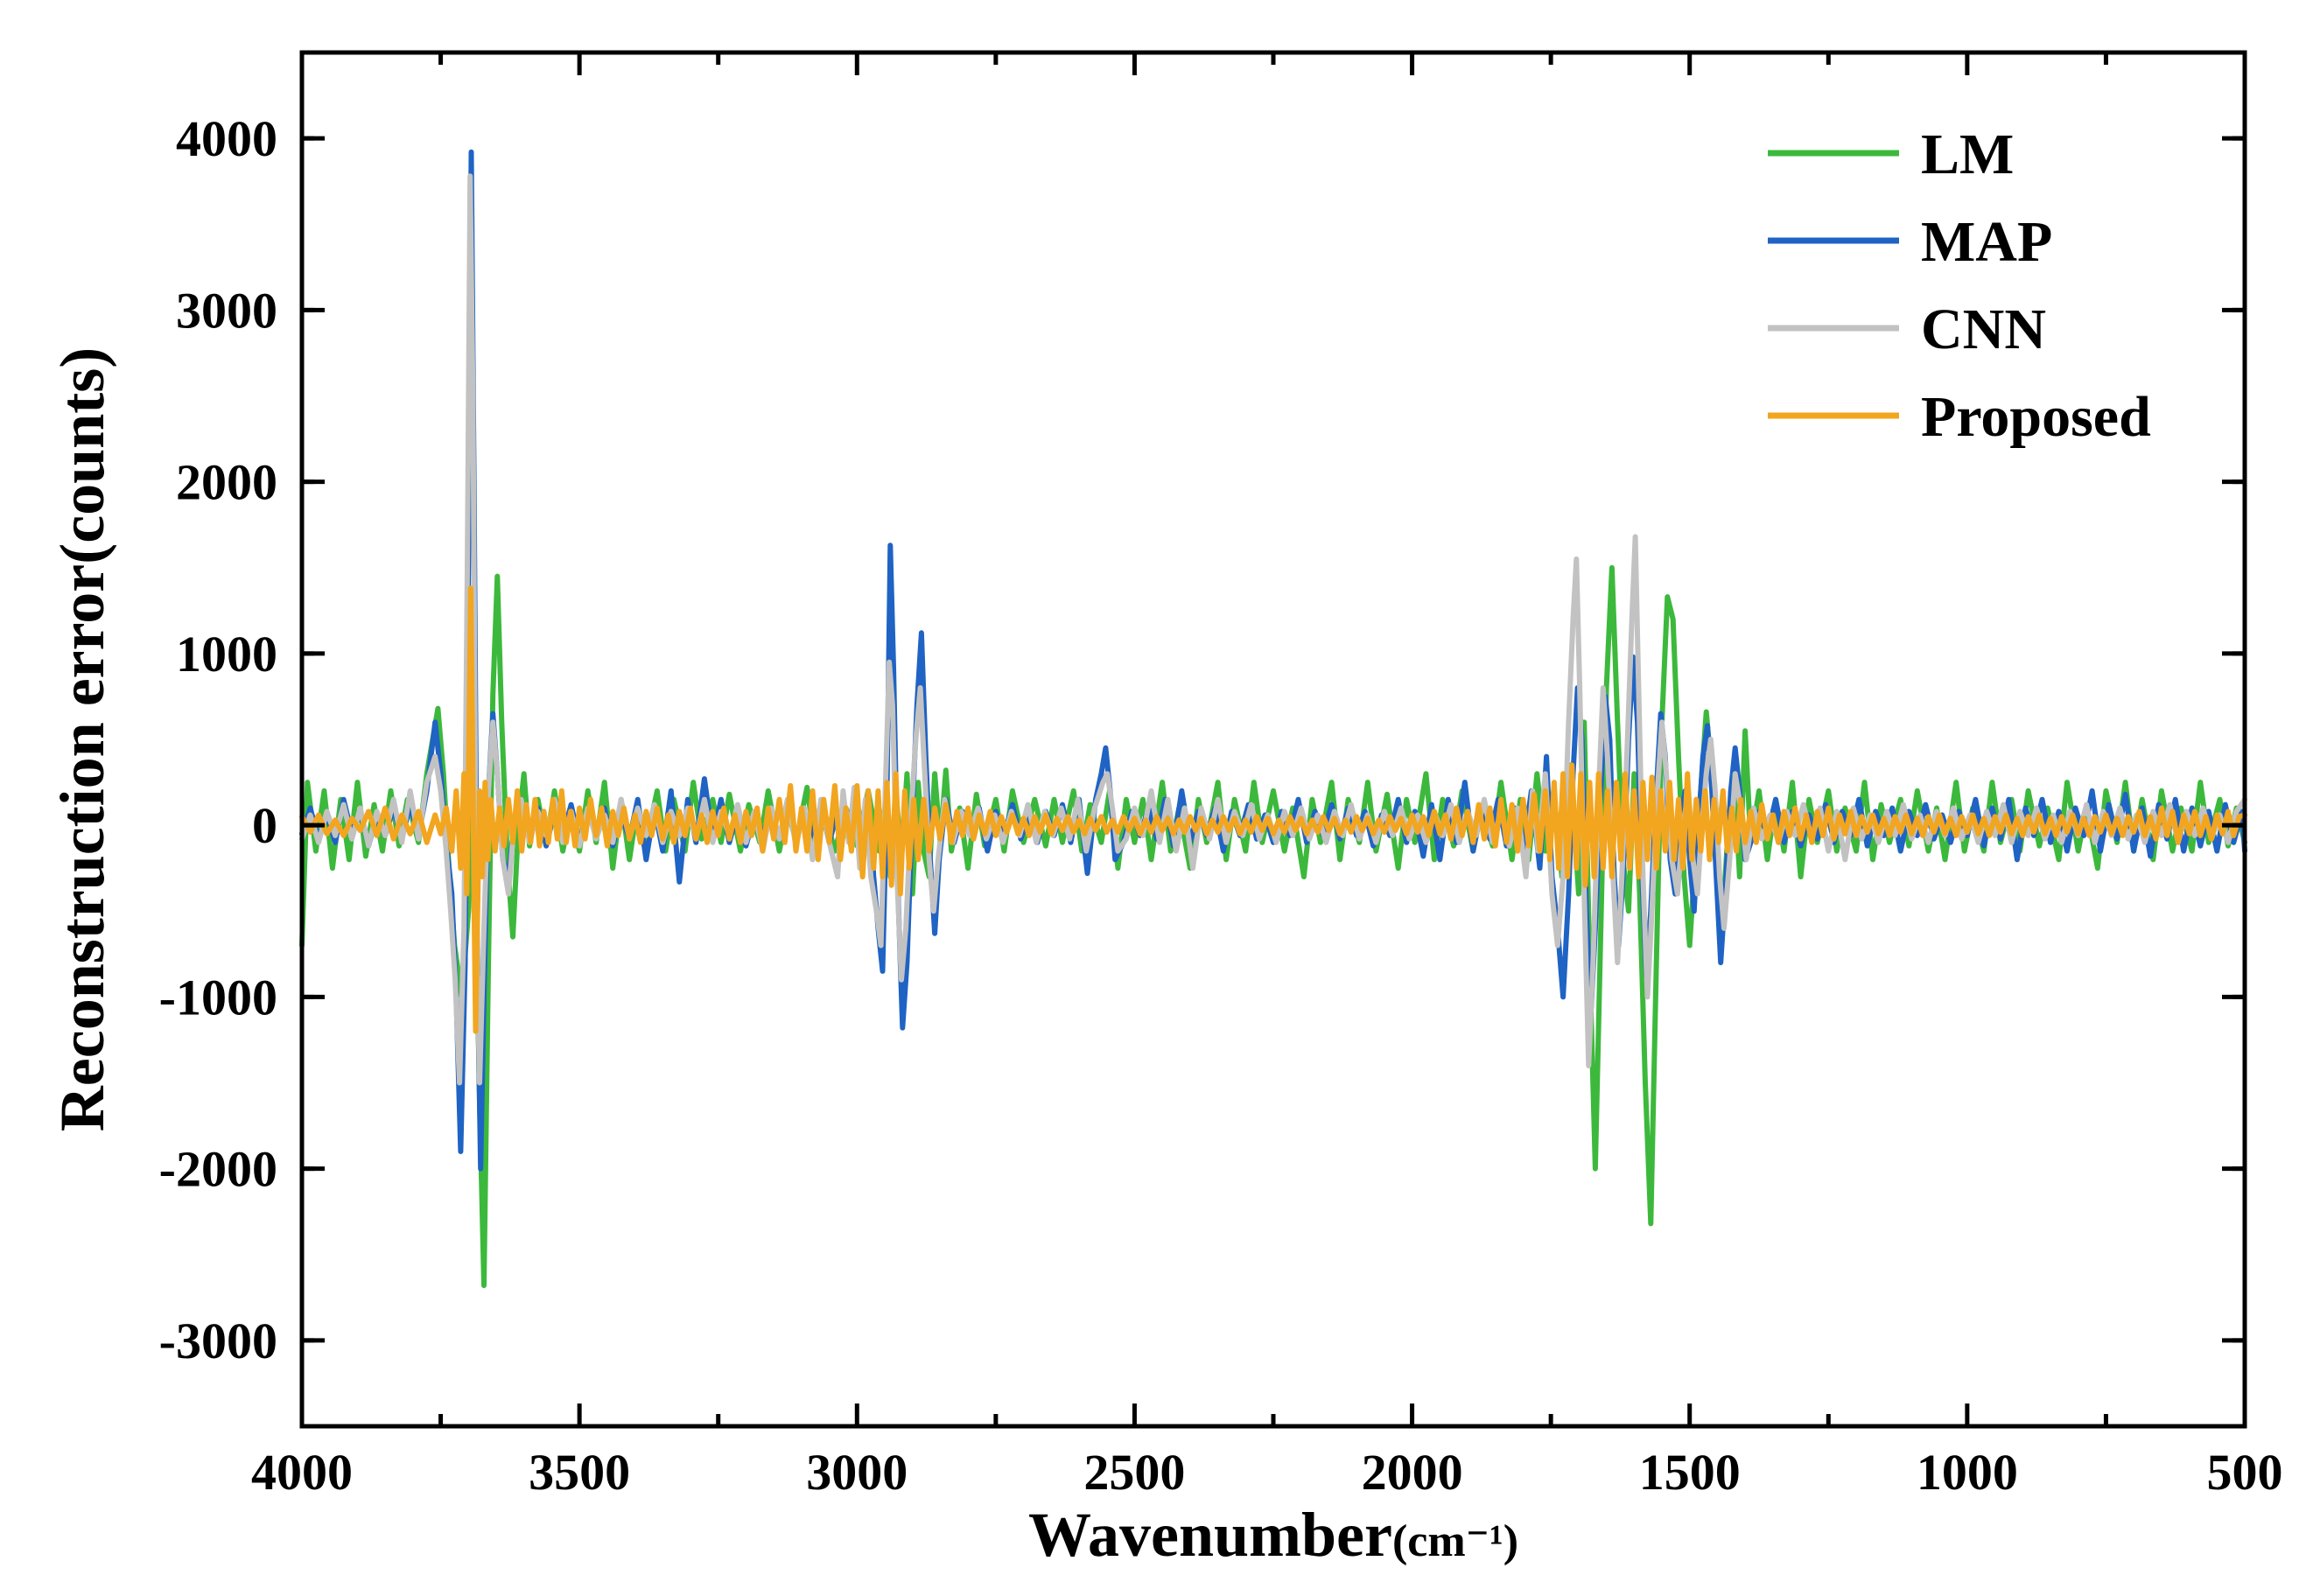 The image size is (2306, 1596). Describe the element at coordinates (226, 482) in the screenshot. I see `y-tick-label: 2000` at that location.